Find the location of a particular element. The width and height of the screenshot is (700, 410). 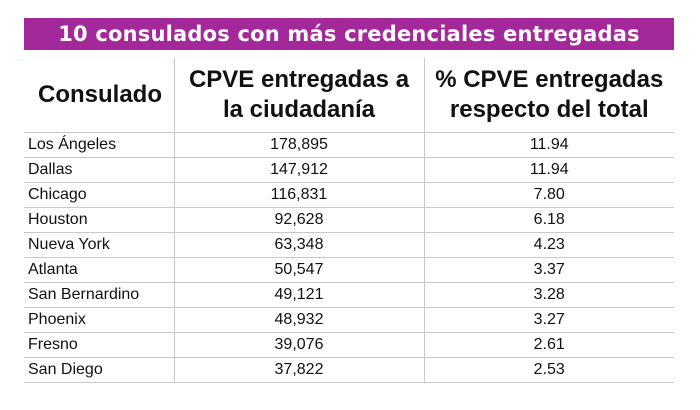

table-row: Dallas 147,912 11.94 is located at coordinates (349, 170).